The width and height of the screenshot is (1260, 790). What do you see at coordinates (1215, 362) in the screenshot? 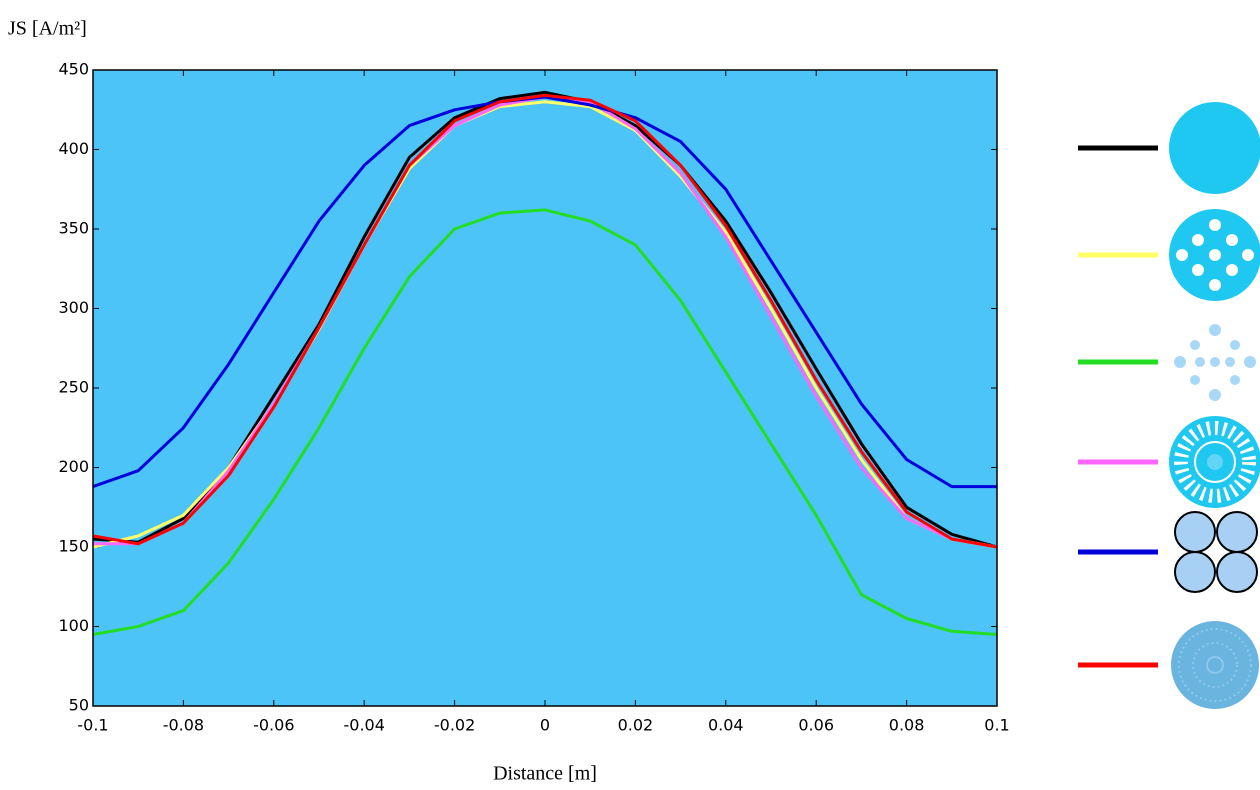
I see `icon-dots` at bounding box center [1215, 362].